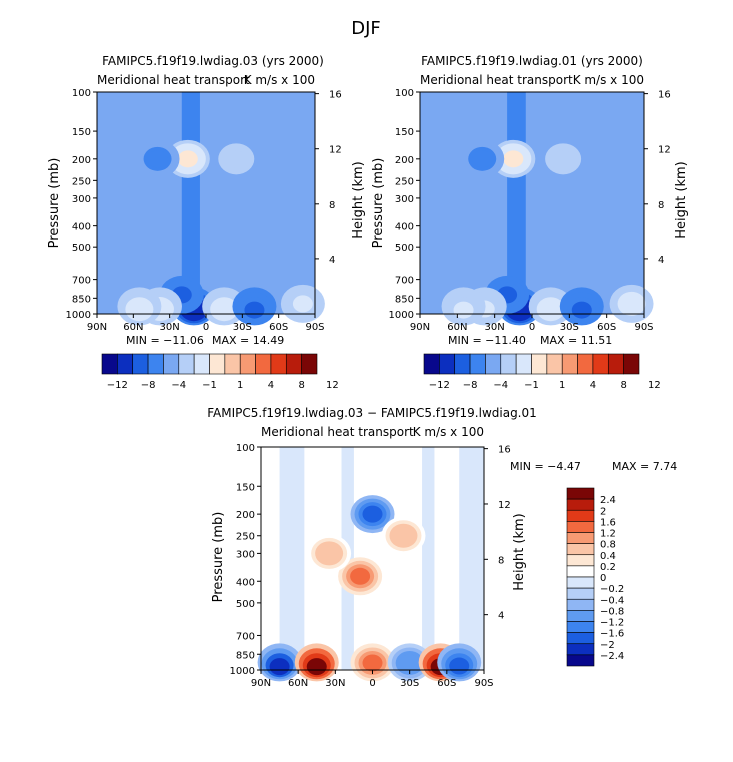 This screenshot has width=733, height=762. I want to click on colorbar-label: 0.2, so click(608, 567).